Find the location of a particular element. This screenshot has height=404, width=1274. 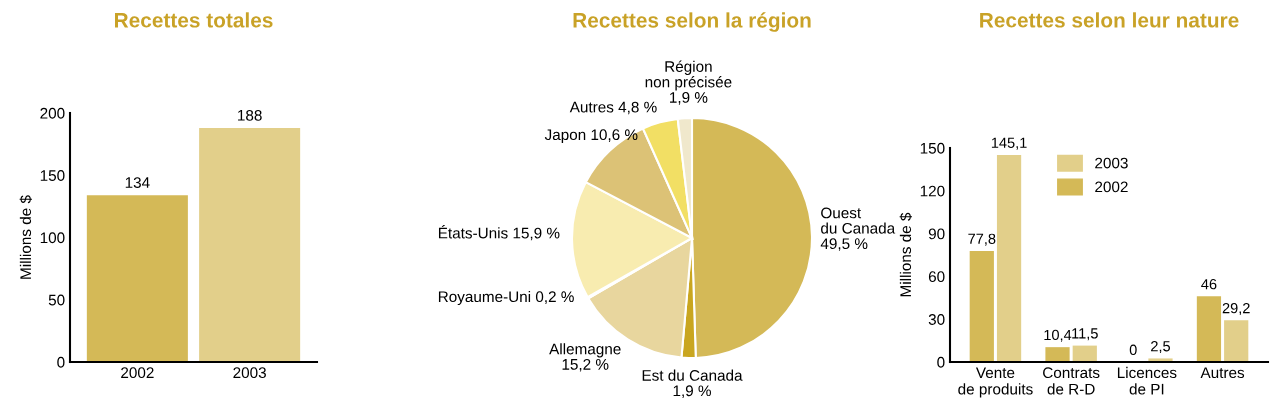

text: 145,1 is located at coordinates (1009, 143).